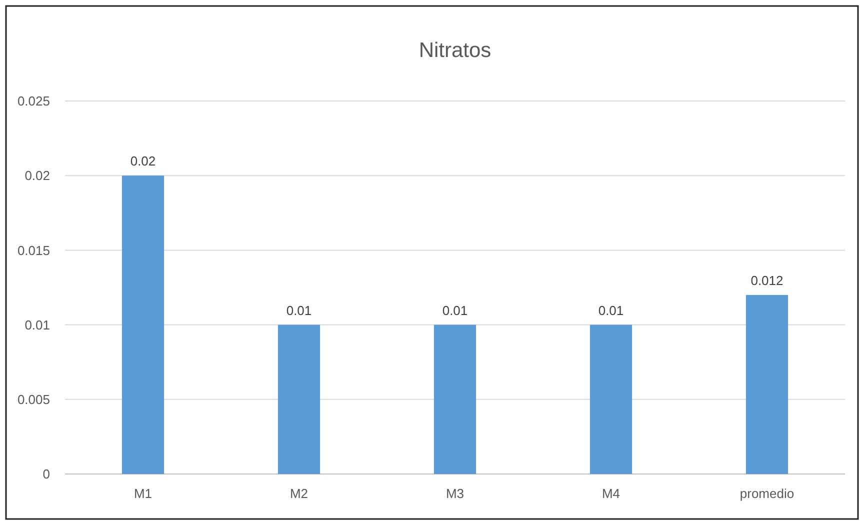 Image resolution: width=863 pixels, height=524 pixels. I want to click on y-tick-label: 0.01, so click(37, 324).